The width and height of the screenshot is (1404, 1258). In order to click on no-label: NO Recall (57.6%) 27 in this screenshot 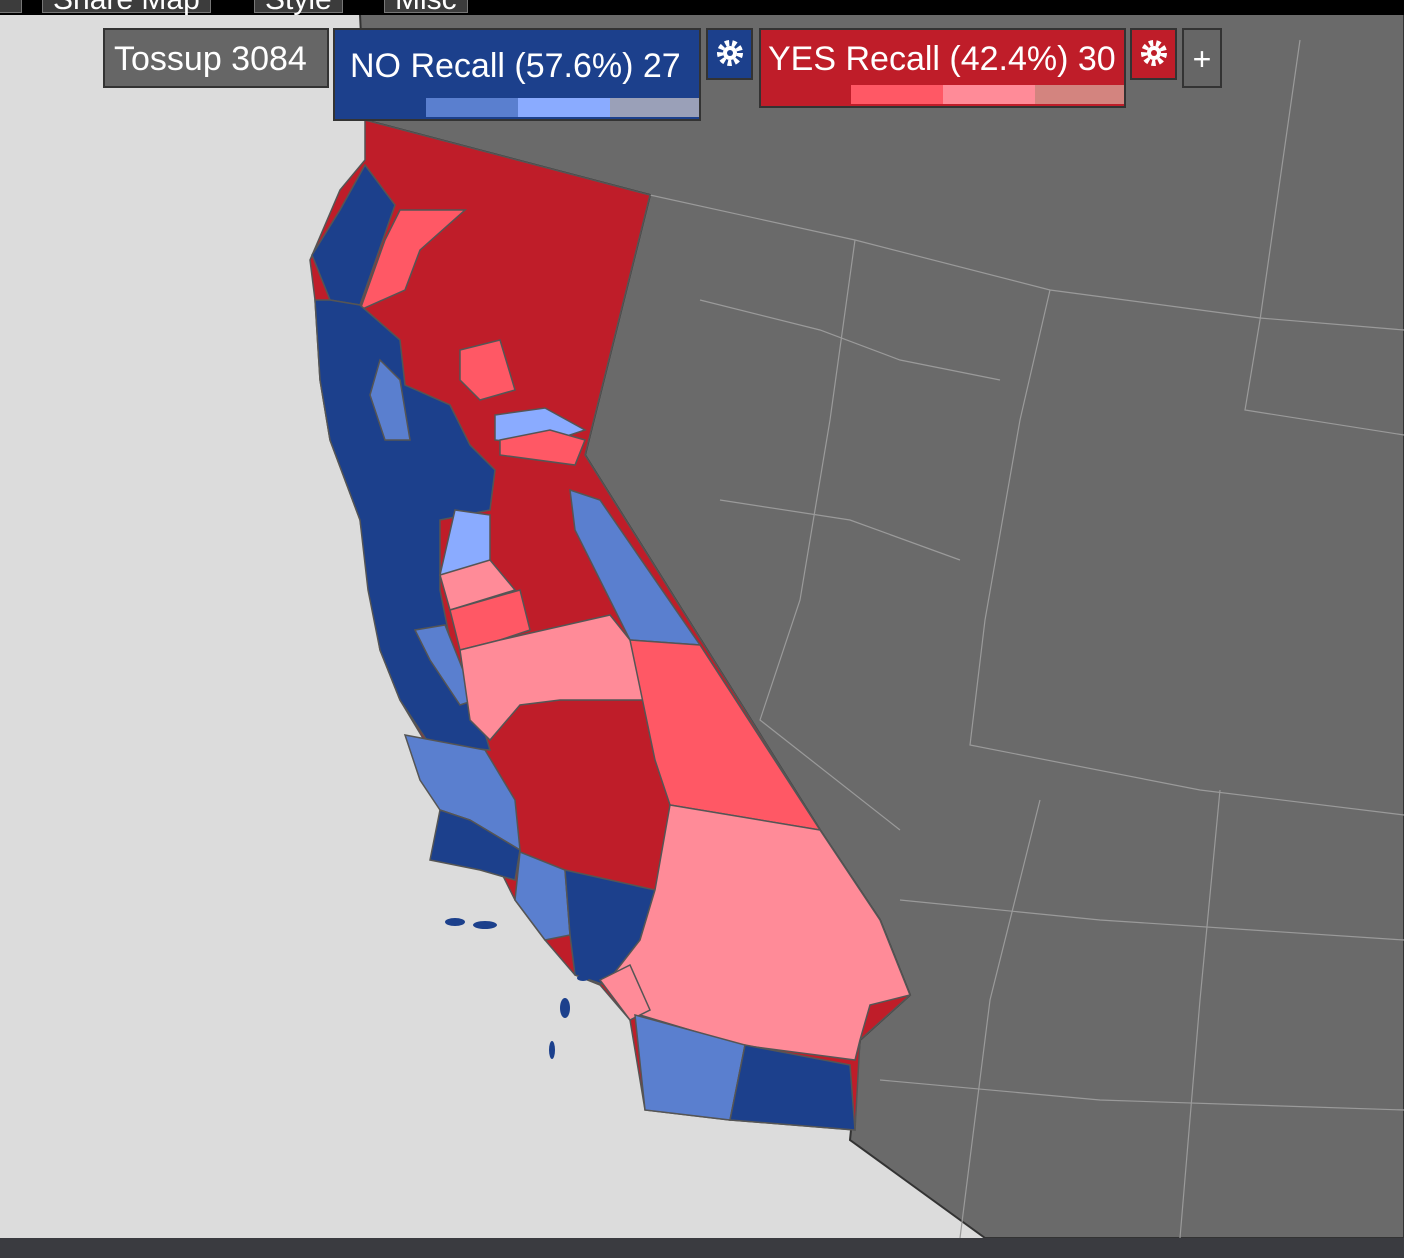, I will do `click(515, 66)`.